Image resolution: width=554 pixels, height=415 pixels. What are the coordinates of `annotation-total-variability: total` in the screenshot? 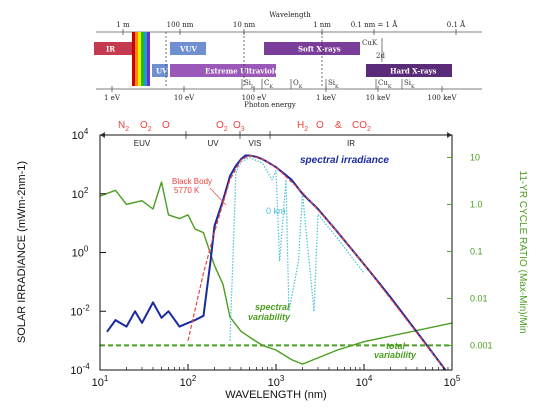 It's located at (395, 346).